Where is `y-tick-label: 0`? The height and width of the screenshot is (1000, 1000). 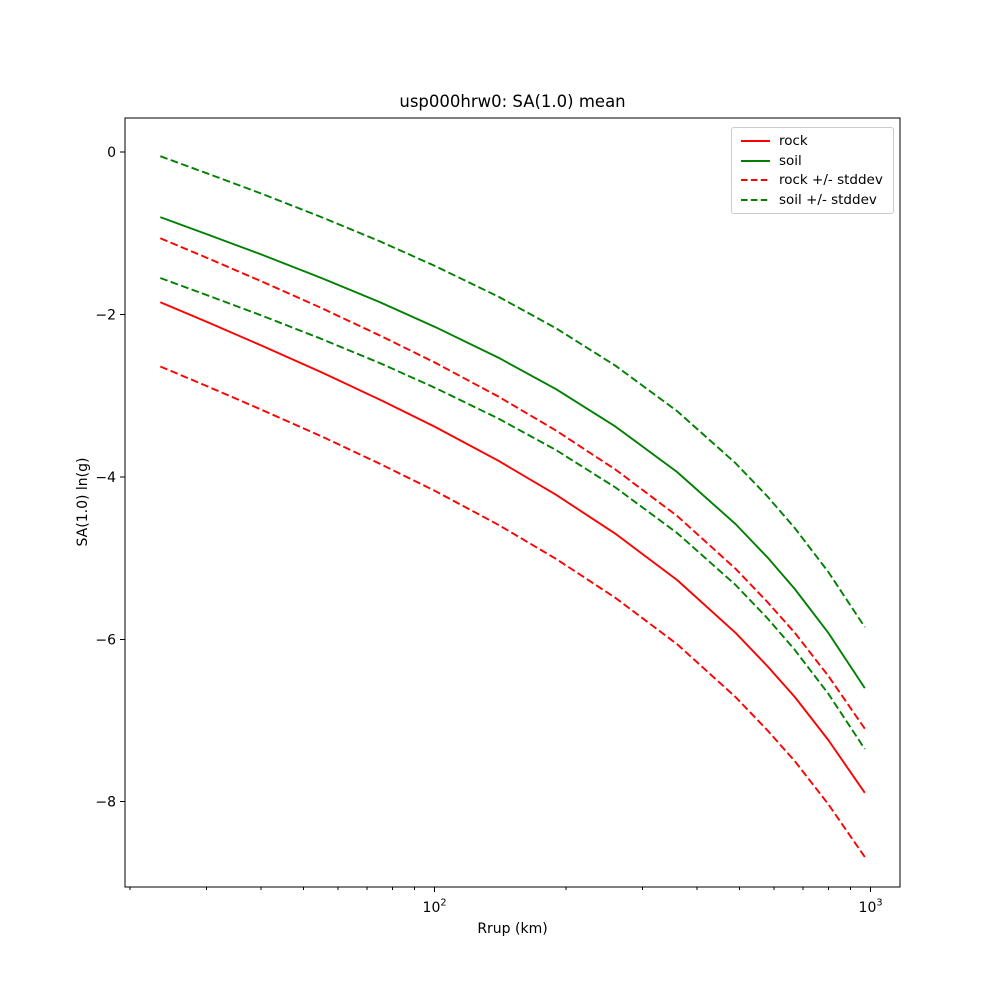 y-tick-label: 0 is located at coordinates (111, 153).